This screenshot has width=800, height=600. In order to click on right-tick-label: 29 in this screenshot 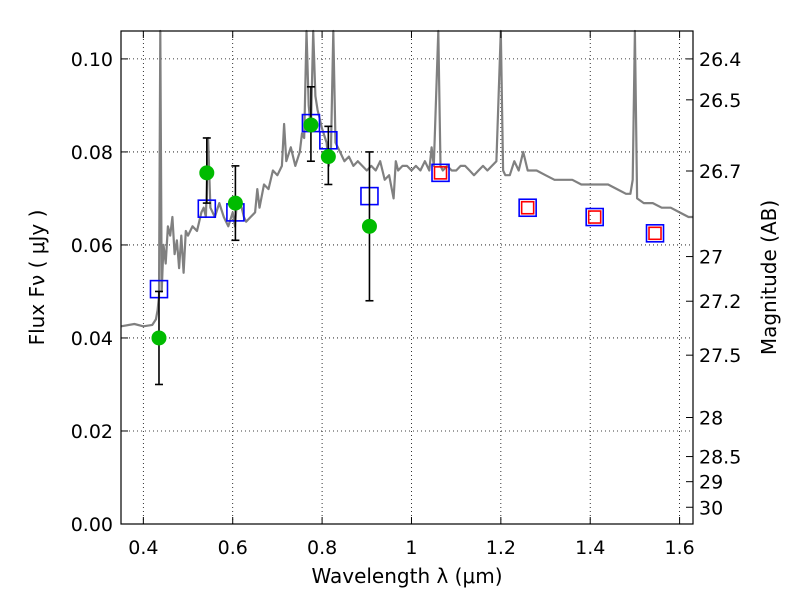, I will do `click(711, 483)`.